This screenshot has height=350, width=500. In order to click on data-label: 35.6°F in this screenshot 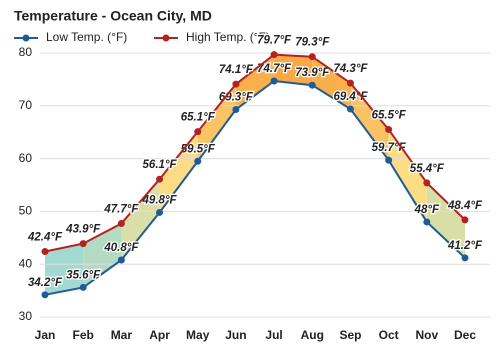, I will do `click(83, 275)`.